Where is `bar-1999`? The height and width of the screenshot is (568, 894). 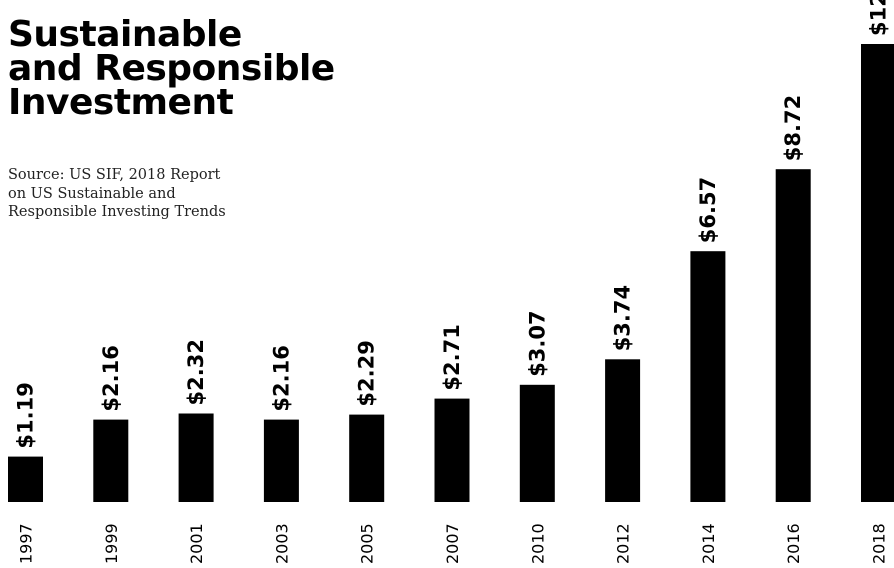
bar-1999 is located at coordinates (111, 460).